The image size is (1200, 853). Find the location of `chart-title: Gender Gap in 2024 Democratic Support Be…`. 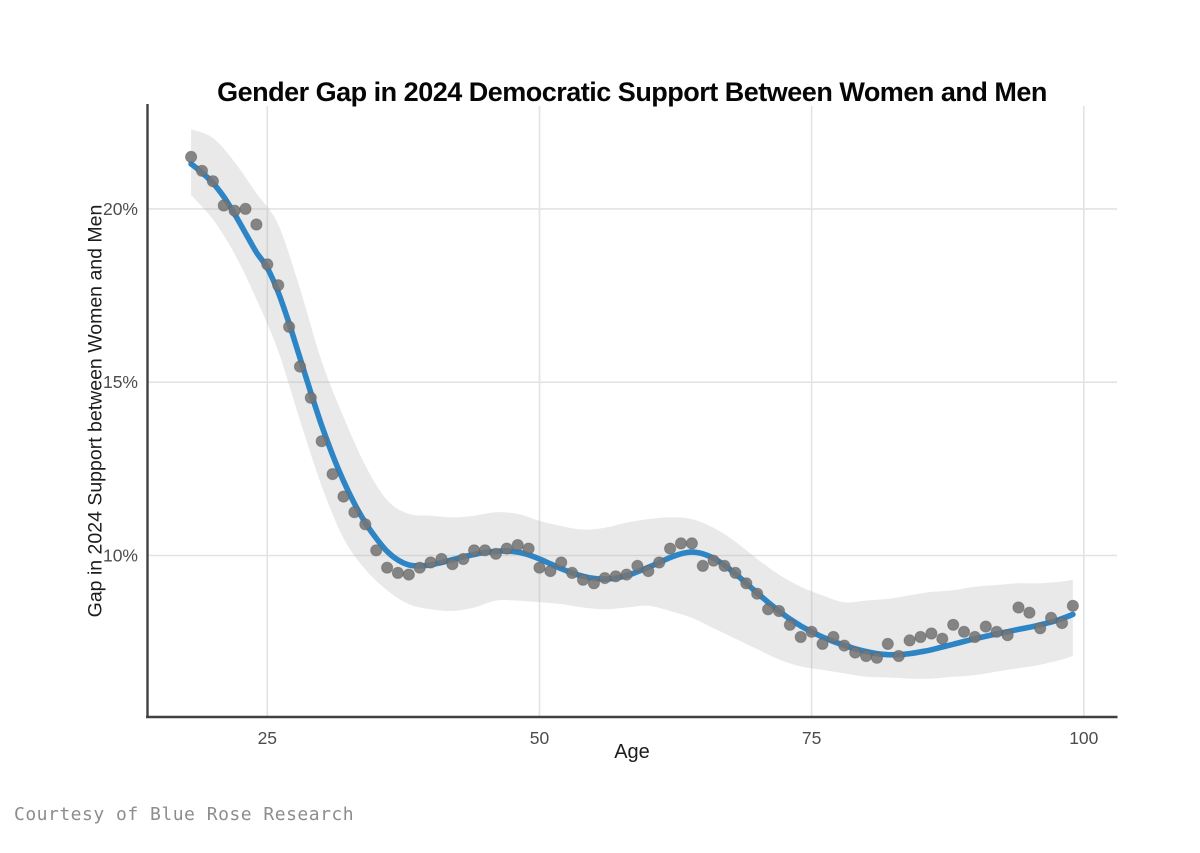

chart-title: Gender Gap in 2024 Democratic Support Be… is located at coordinates (632, 92).